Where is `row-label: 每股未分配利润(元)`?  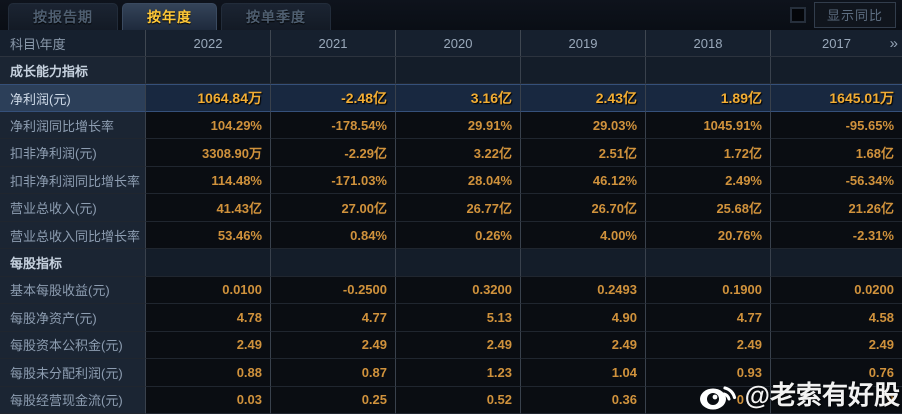 row-label: 每股未分配利润(元) is located at coordinates (72, 373).